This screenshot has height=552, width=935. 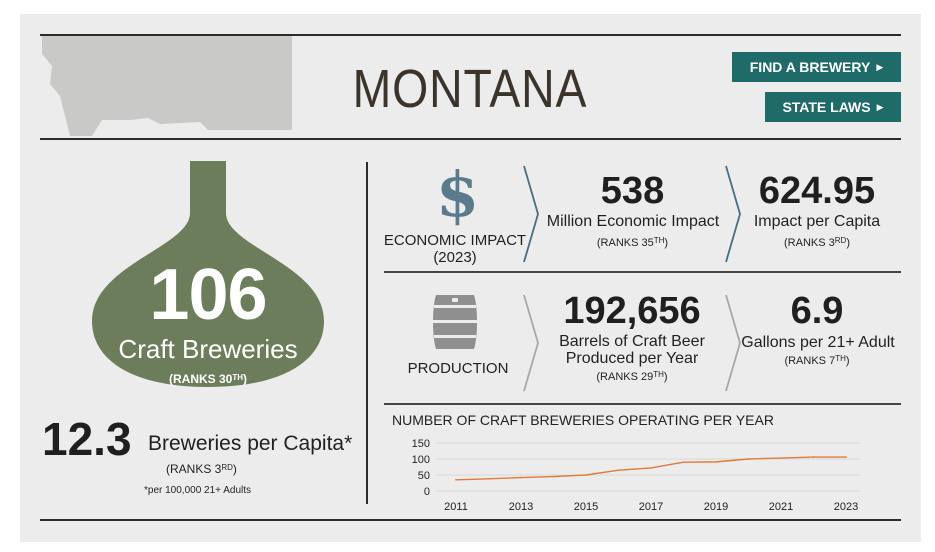 I want to click on gallons-rank: (RANKS 7TH), so click(x=817, y=360).